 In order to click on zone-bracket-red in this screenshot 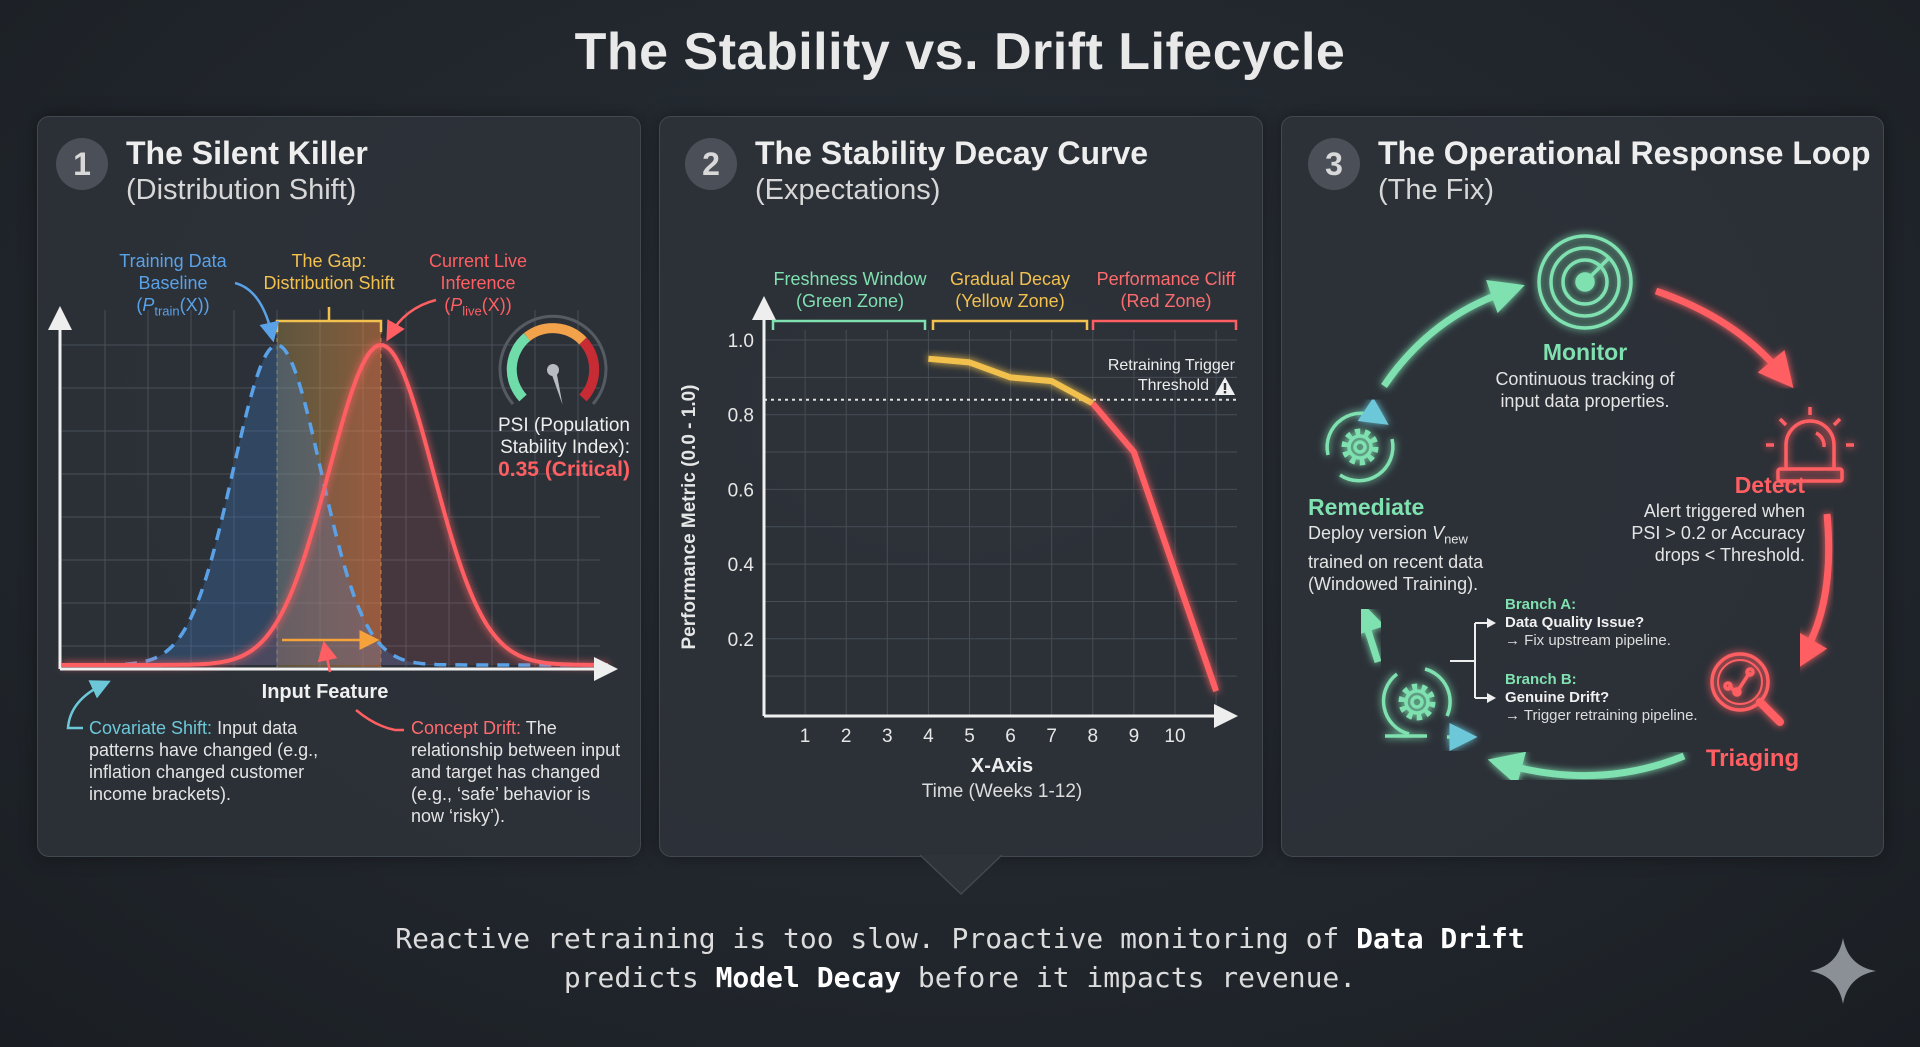, I will do `click(1164, 324)`.